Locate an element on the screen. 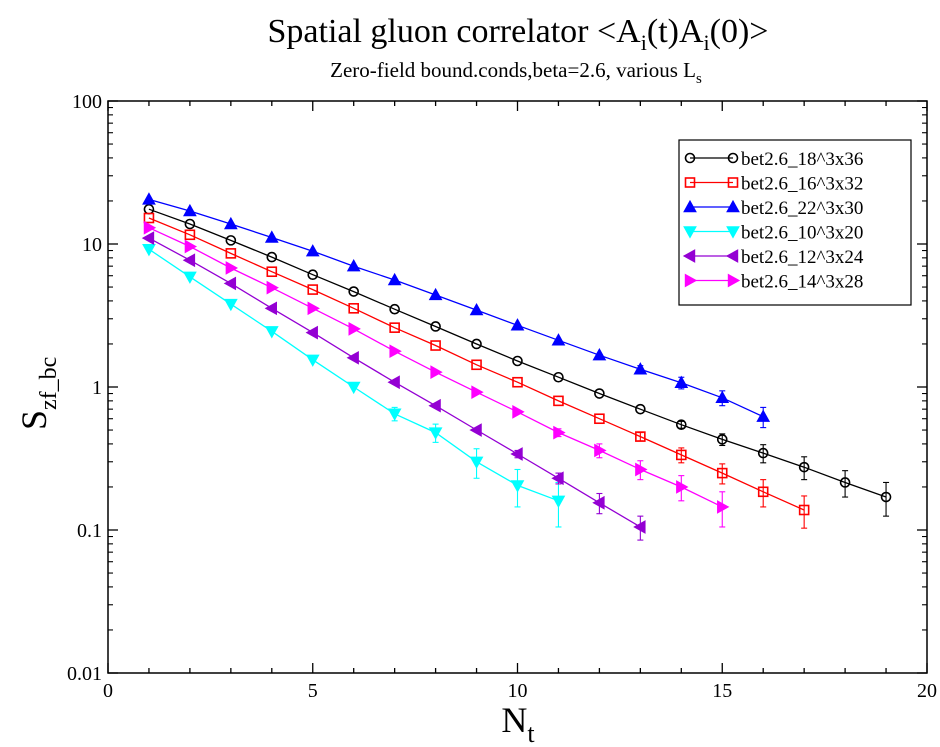 The image size is (940, 747). legend-item: bet2.6_18^3x36 is located at coordinates (773, 159).